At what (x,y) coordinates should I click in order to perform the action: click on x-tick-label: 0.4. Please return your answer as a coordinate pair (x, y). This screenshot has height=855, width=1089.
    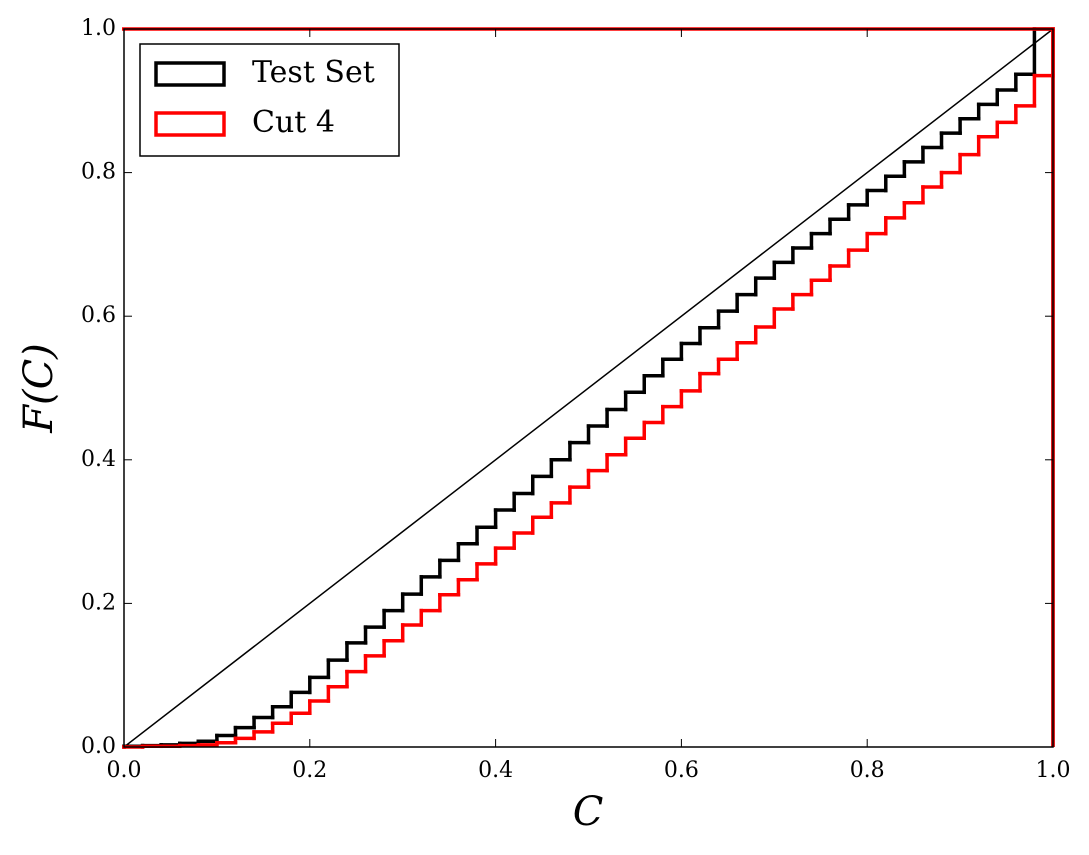
    Looking at the image, I should click on (495, 770).